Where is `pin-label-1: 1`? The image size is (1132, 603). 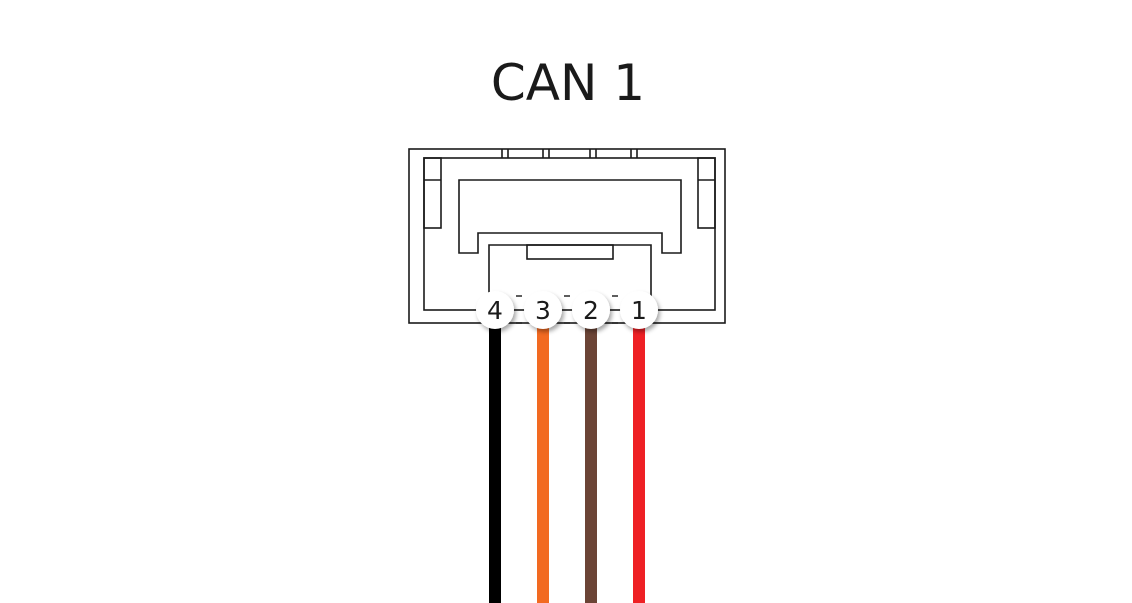
pin-label-1: 1 is located at coordinates (639, 310).